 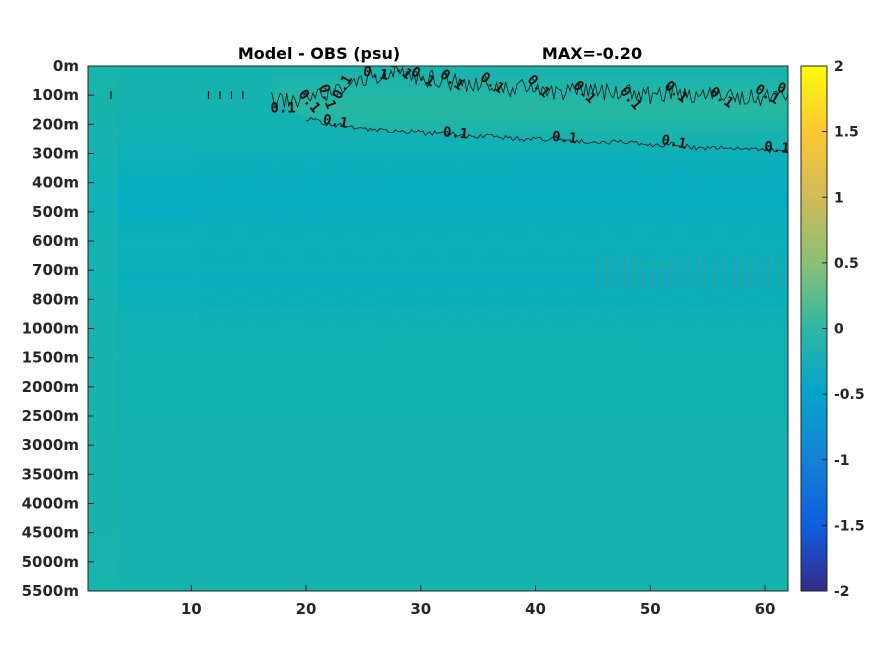 What do you see at coordinates (50, 445) in the screenshot?
I see `y-tick-label: 3000m` at bounding box center [50, 445].